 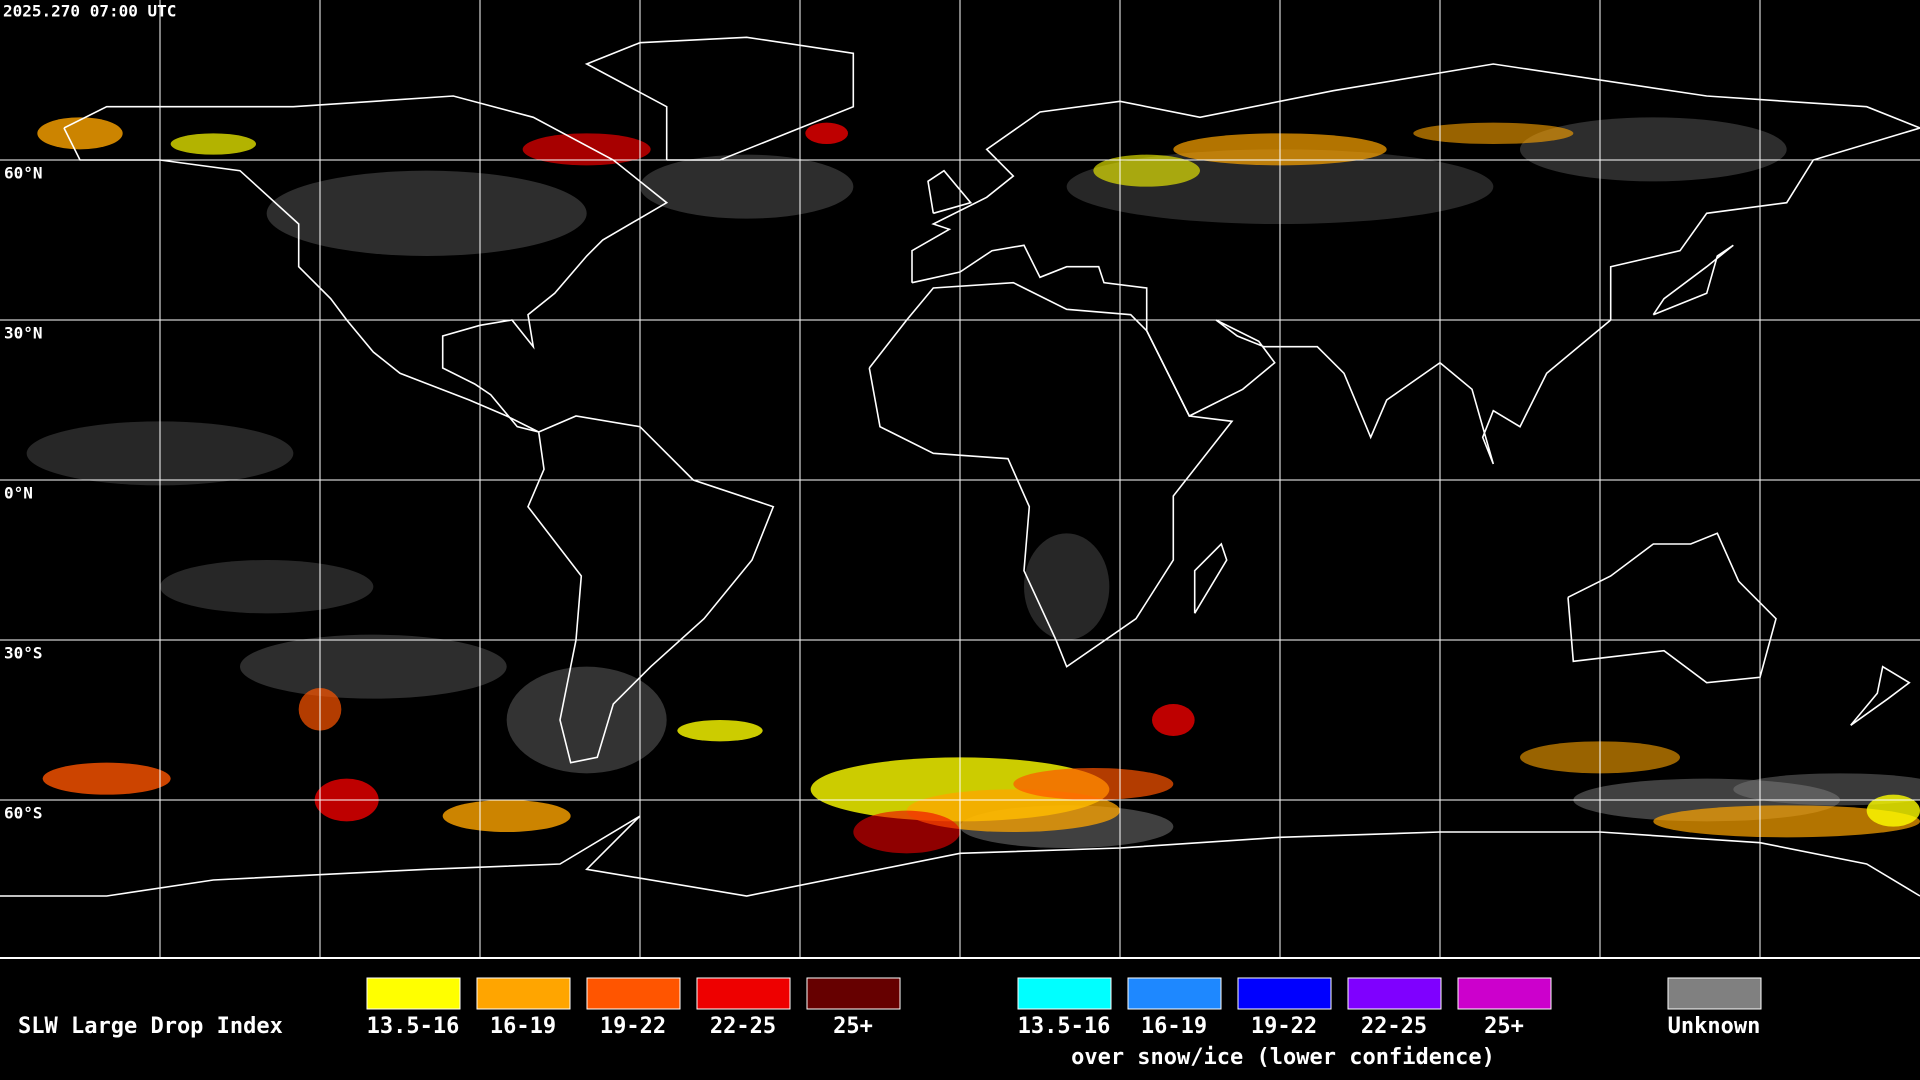 I want to click on latitude-label: 30°N, so click(x=23, y=333).